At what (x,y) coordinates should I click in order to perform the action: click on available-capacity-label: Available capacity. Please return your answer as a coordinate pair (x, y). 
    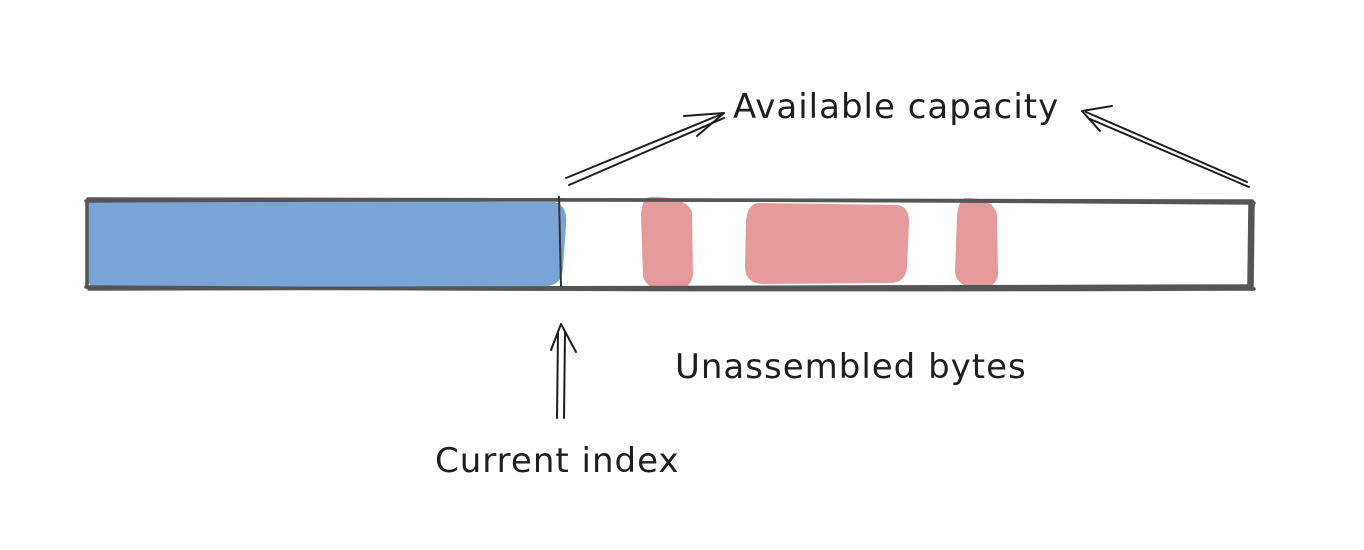
    Looking at the image, I should click on (896, 107).